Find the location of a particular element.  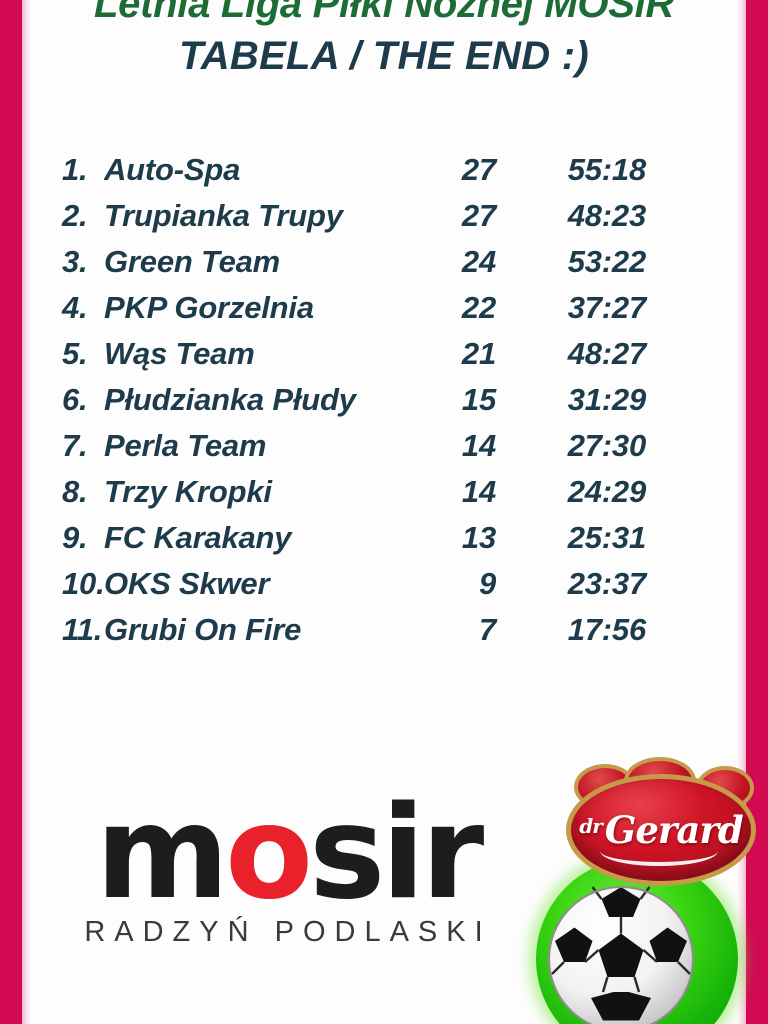

rank-cell: 8. is located at coordinates (75, 491).